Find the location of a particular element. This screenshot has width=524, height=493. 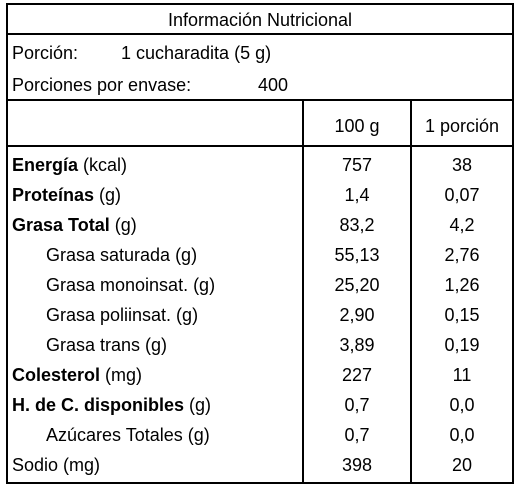

nutrient-name: Energía (kcal) is located at coordinates (70, 165).